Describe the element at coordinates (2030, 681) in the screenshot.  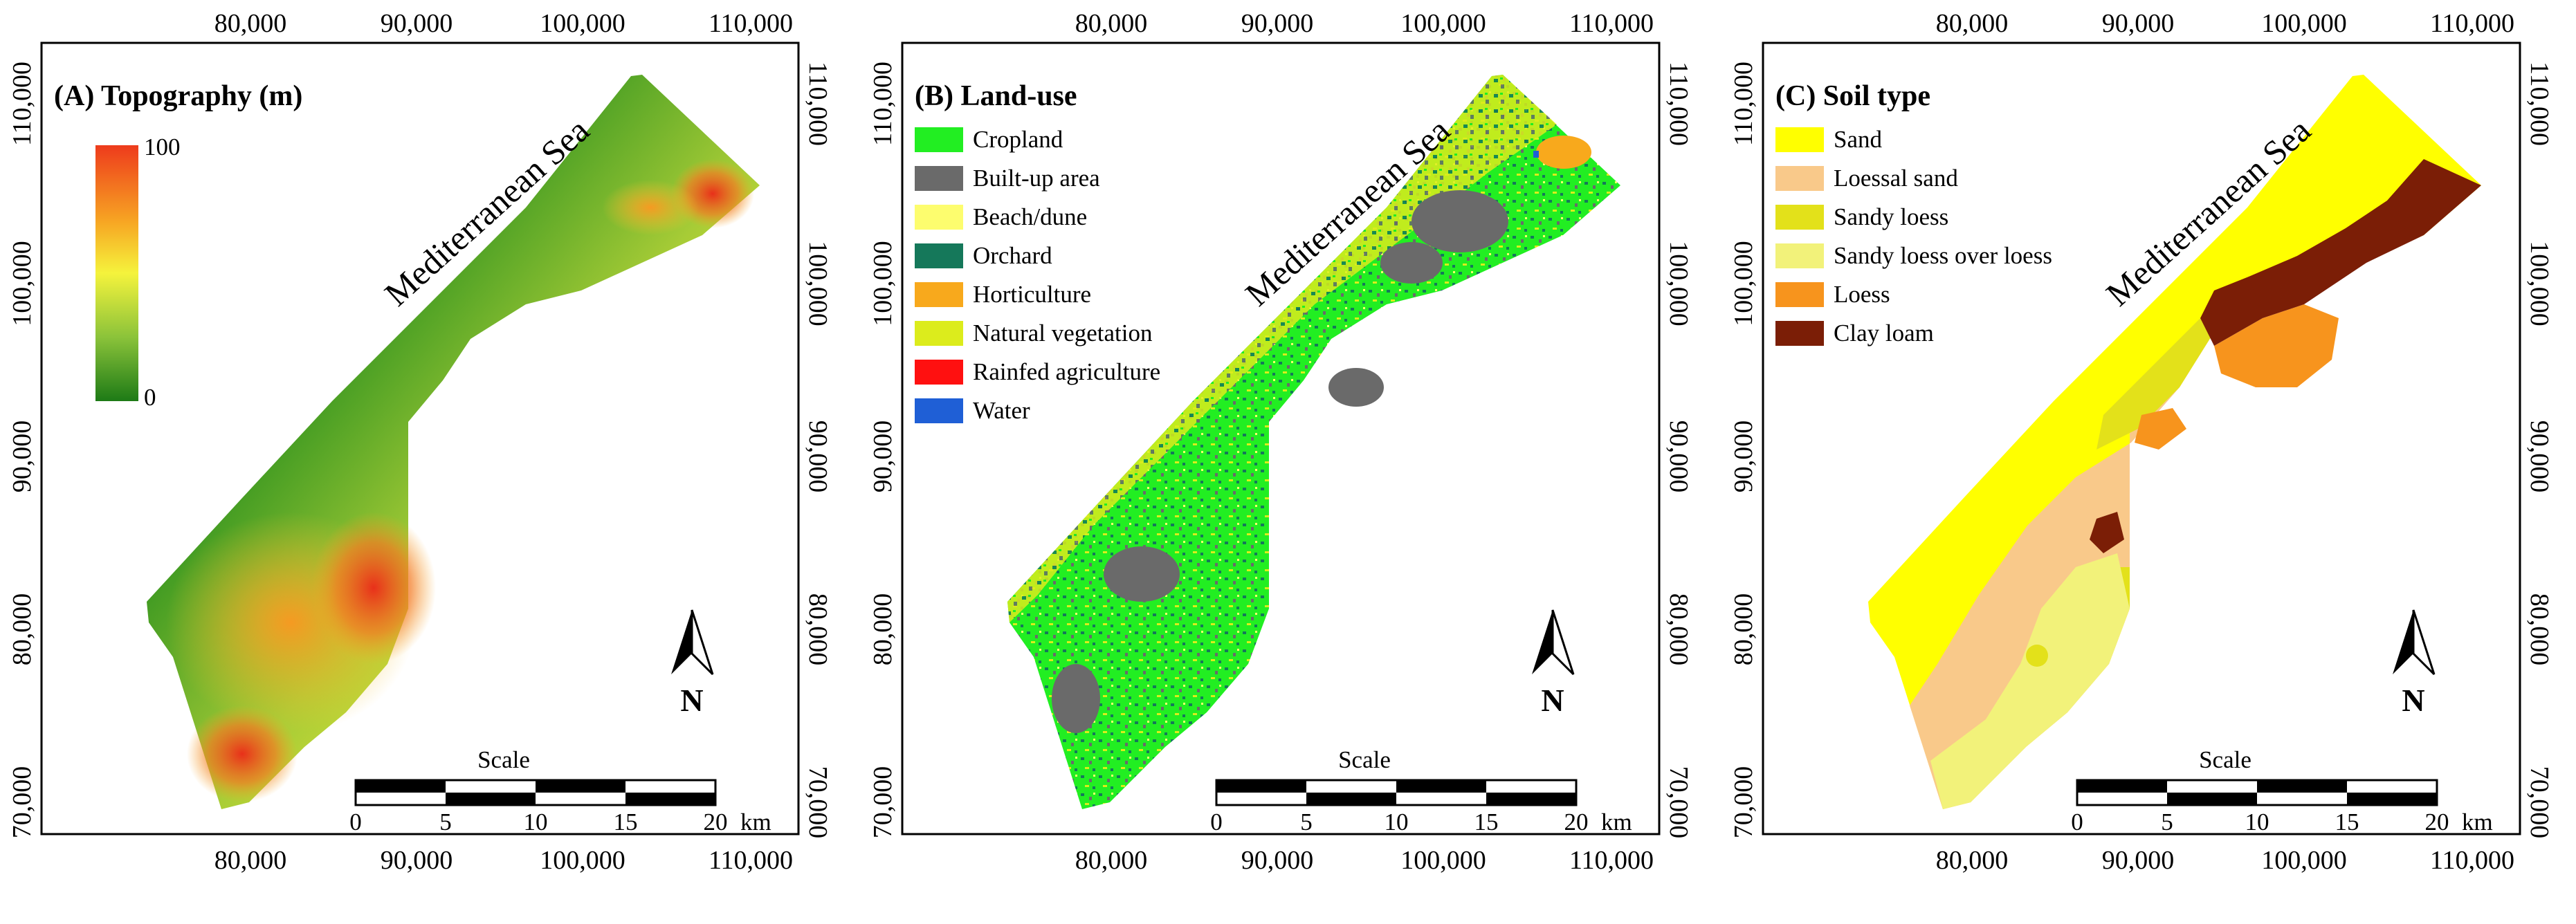
I see `soil-zone-sandy-loess-over-loess` at that location.